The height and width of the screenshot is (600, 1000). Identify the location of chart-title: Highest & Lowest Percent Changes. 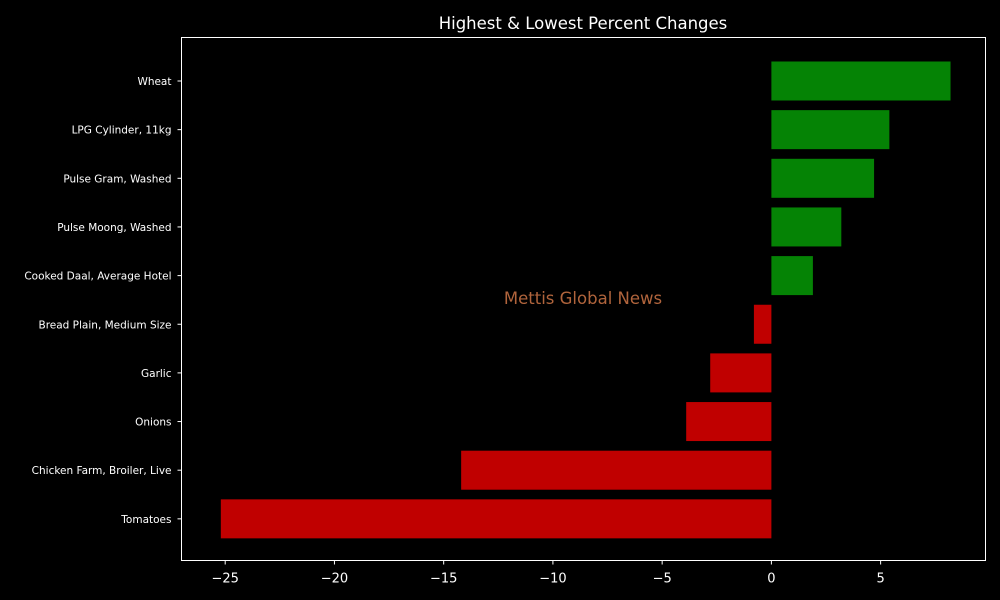
(583, 23).